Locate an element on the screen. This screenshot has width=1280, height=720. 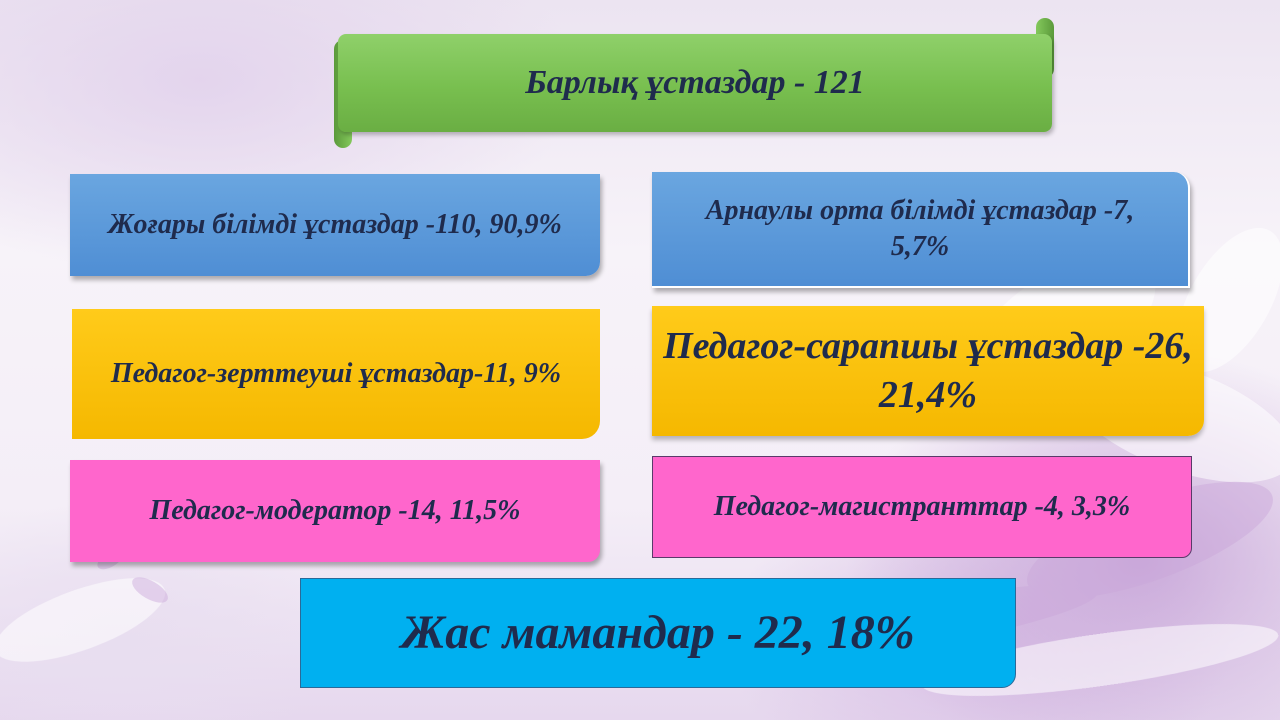
teacher-researchers-label: Педагог-зерттеуші ұстаздар-11, 9% is located at coordinates (336, 373).